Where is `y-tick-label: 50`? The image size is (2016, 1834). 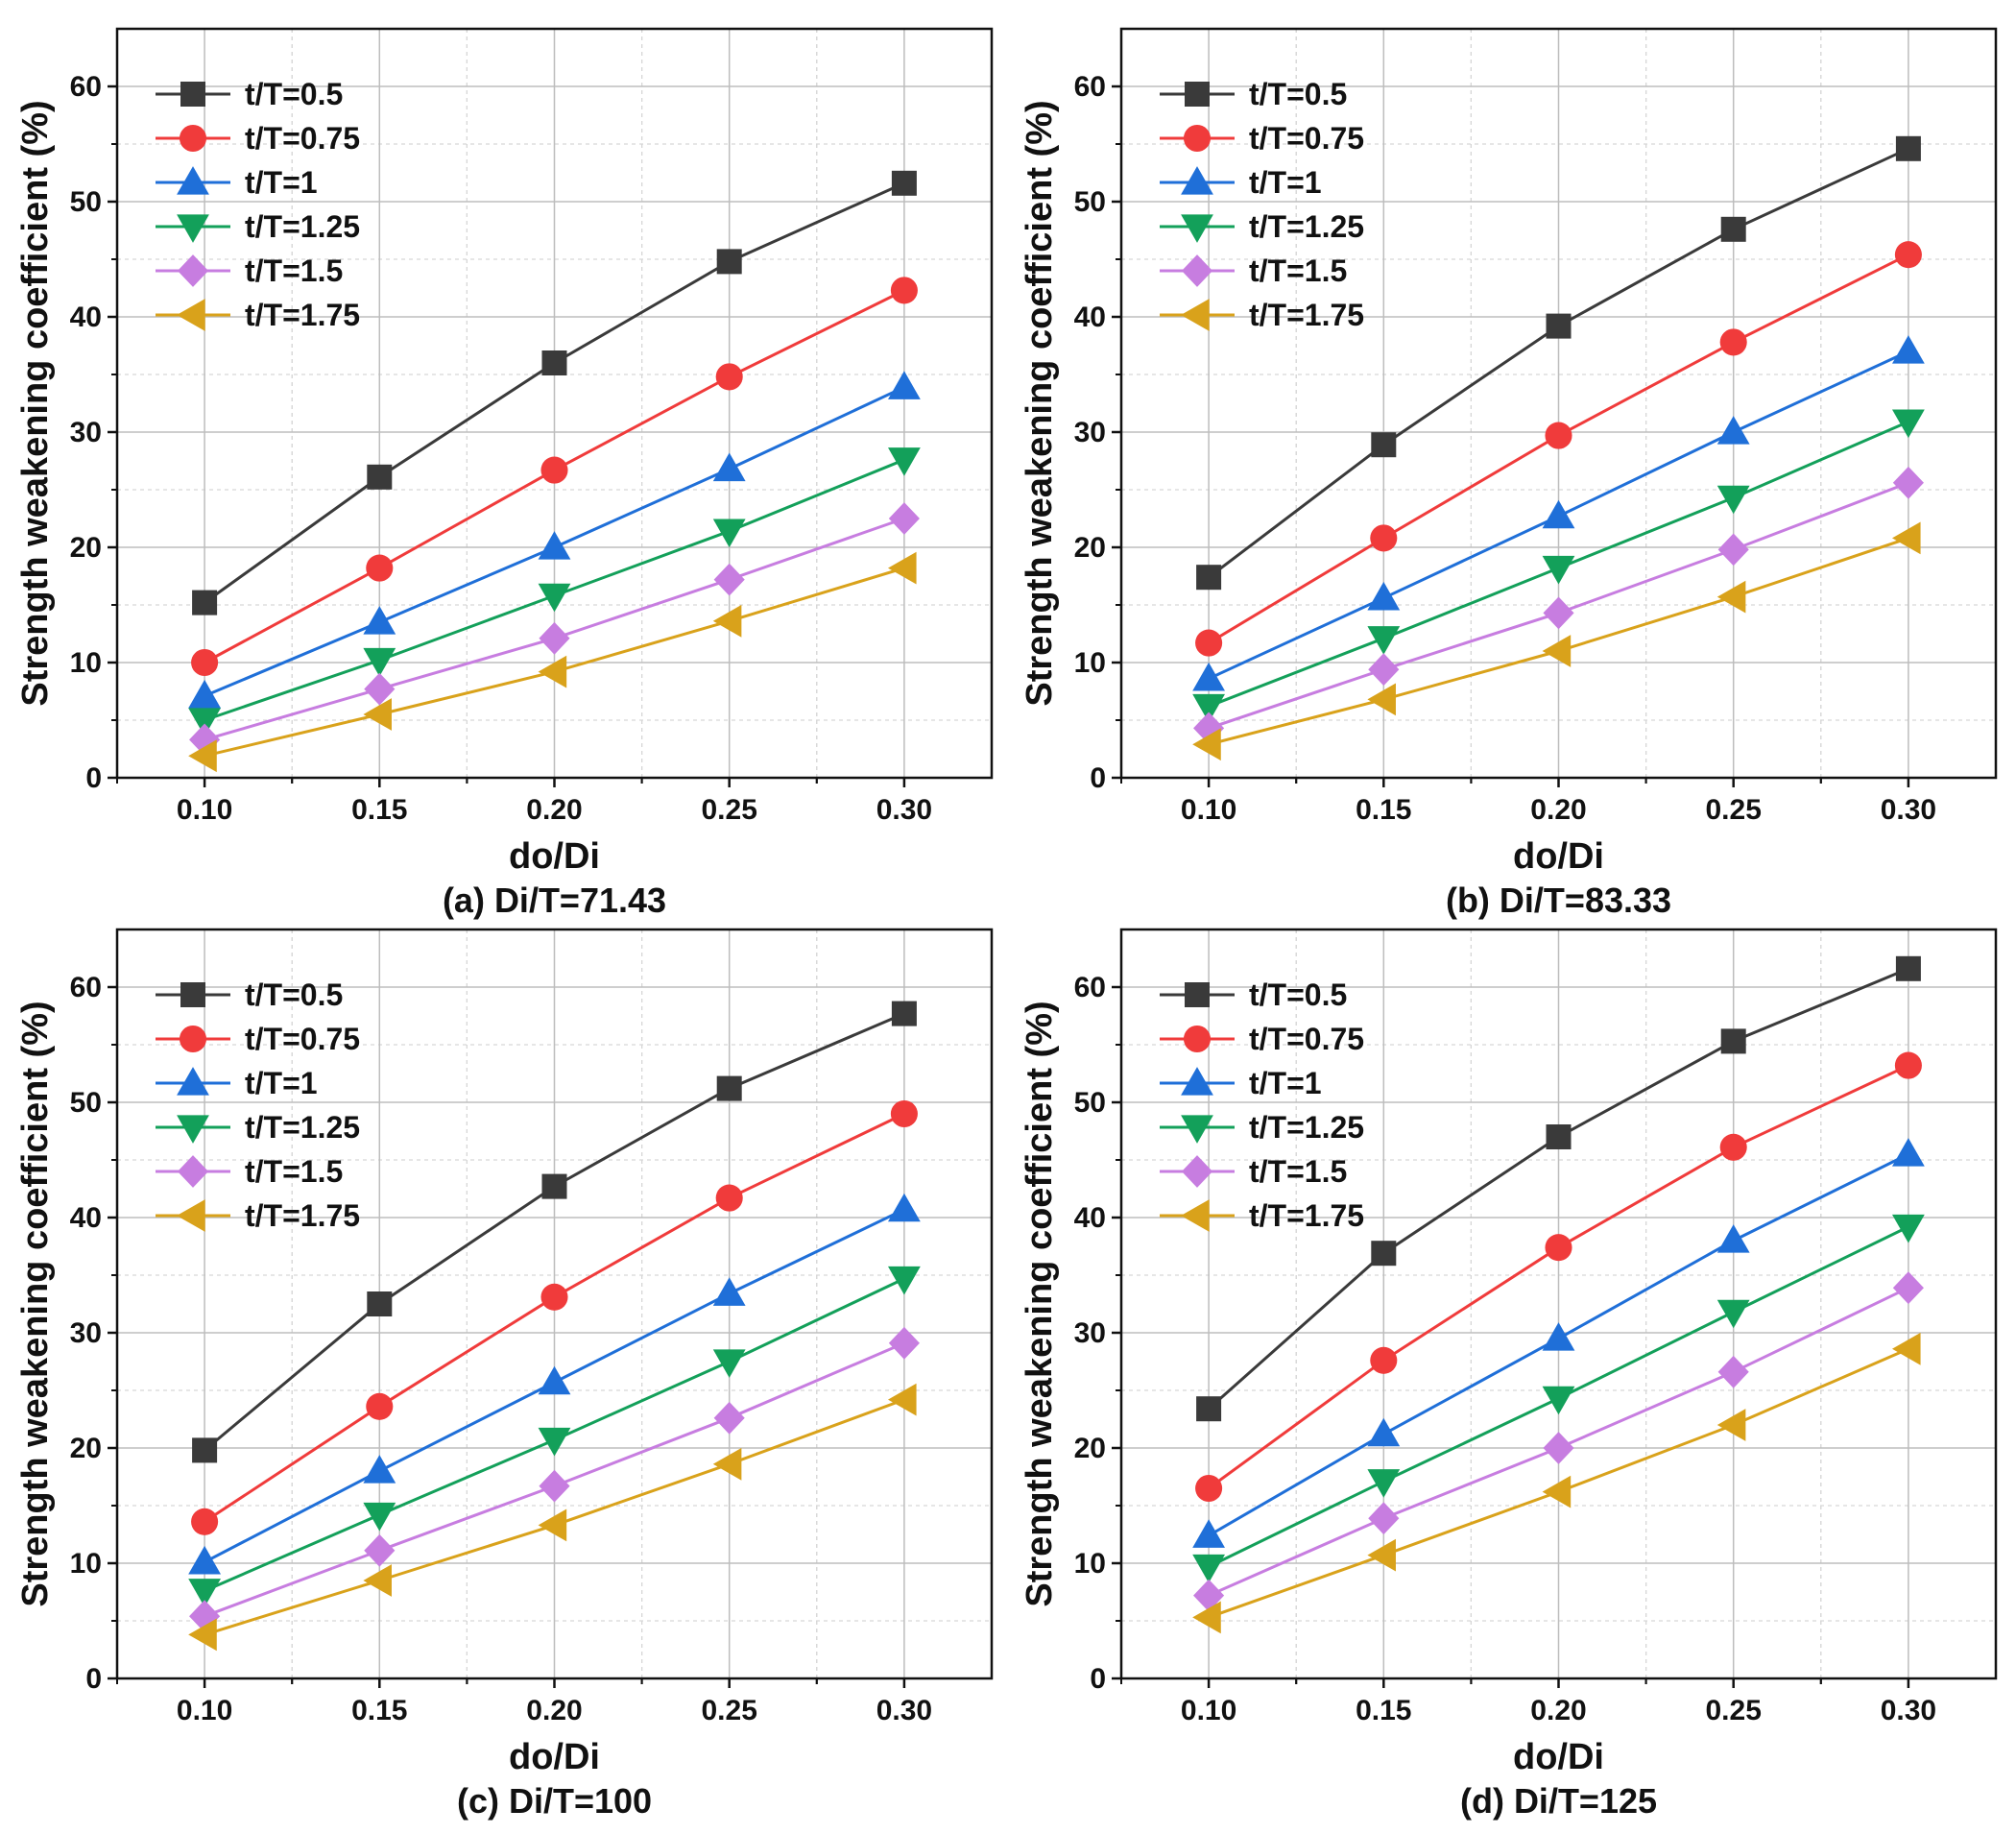
y-tick-label: 50 is located at coordinates (86, 202).